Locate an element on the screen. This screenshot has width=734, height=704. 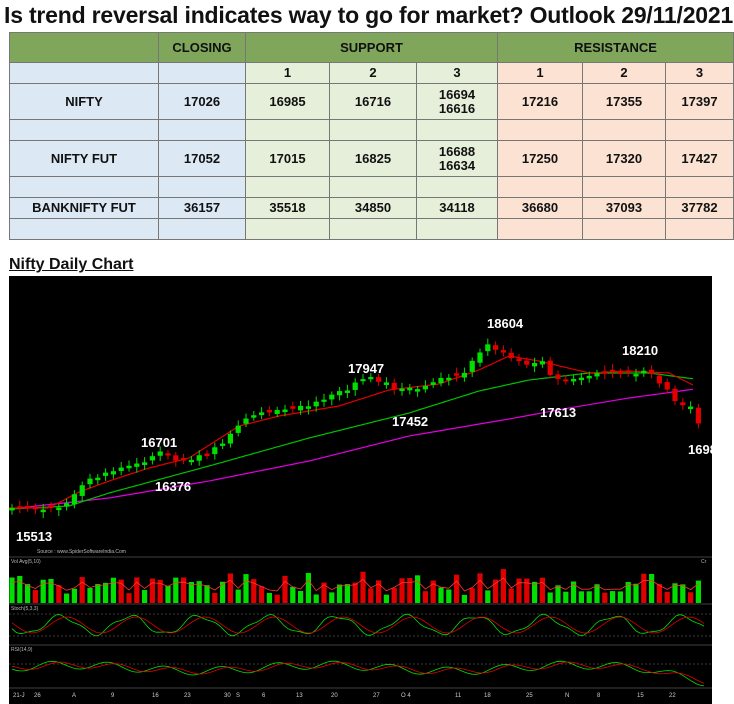
chart-heading: Nifty Daily Chart is located at coordinates (71, 264).